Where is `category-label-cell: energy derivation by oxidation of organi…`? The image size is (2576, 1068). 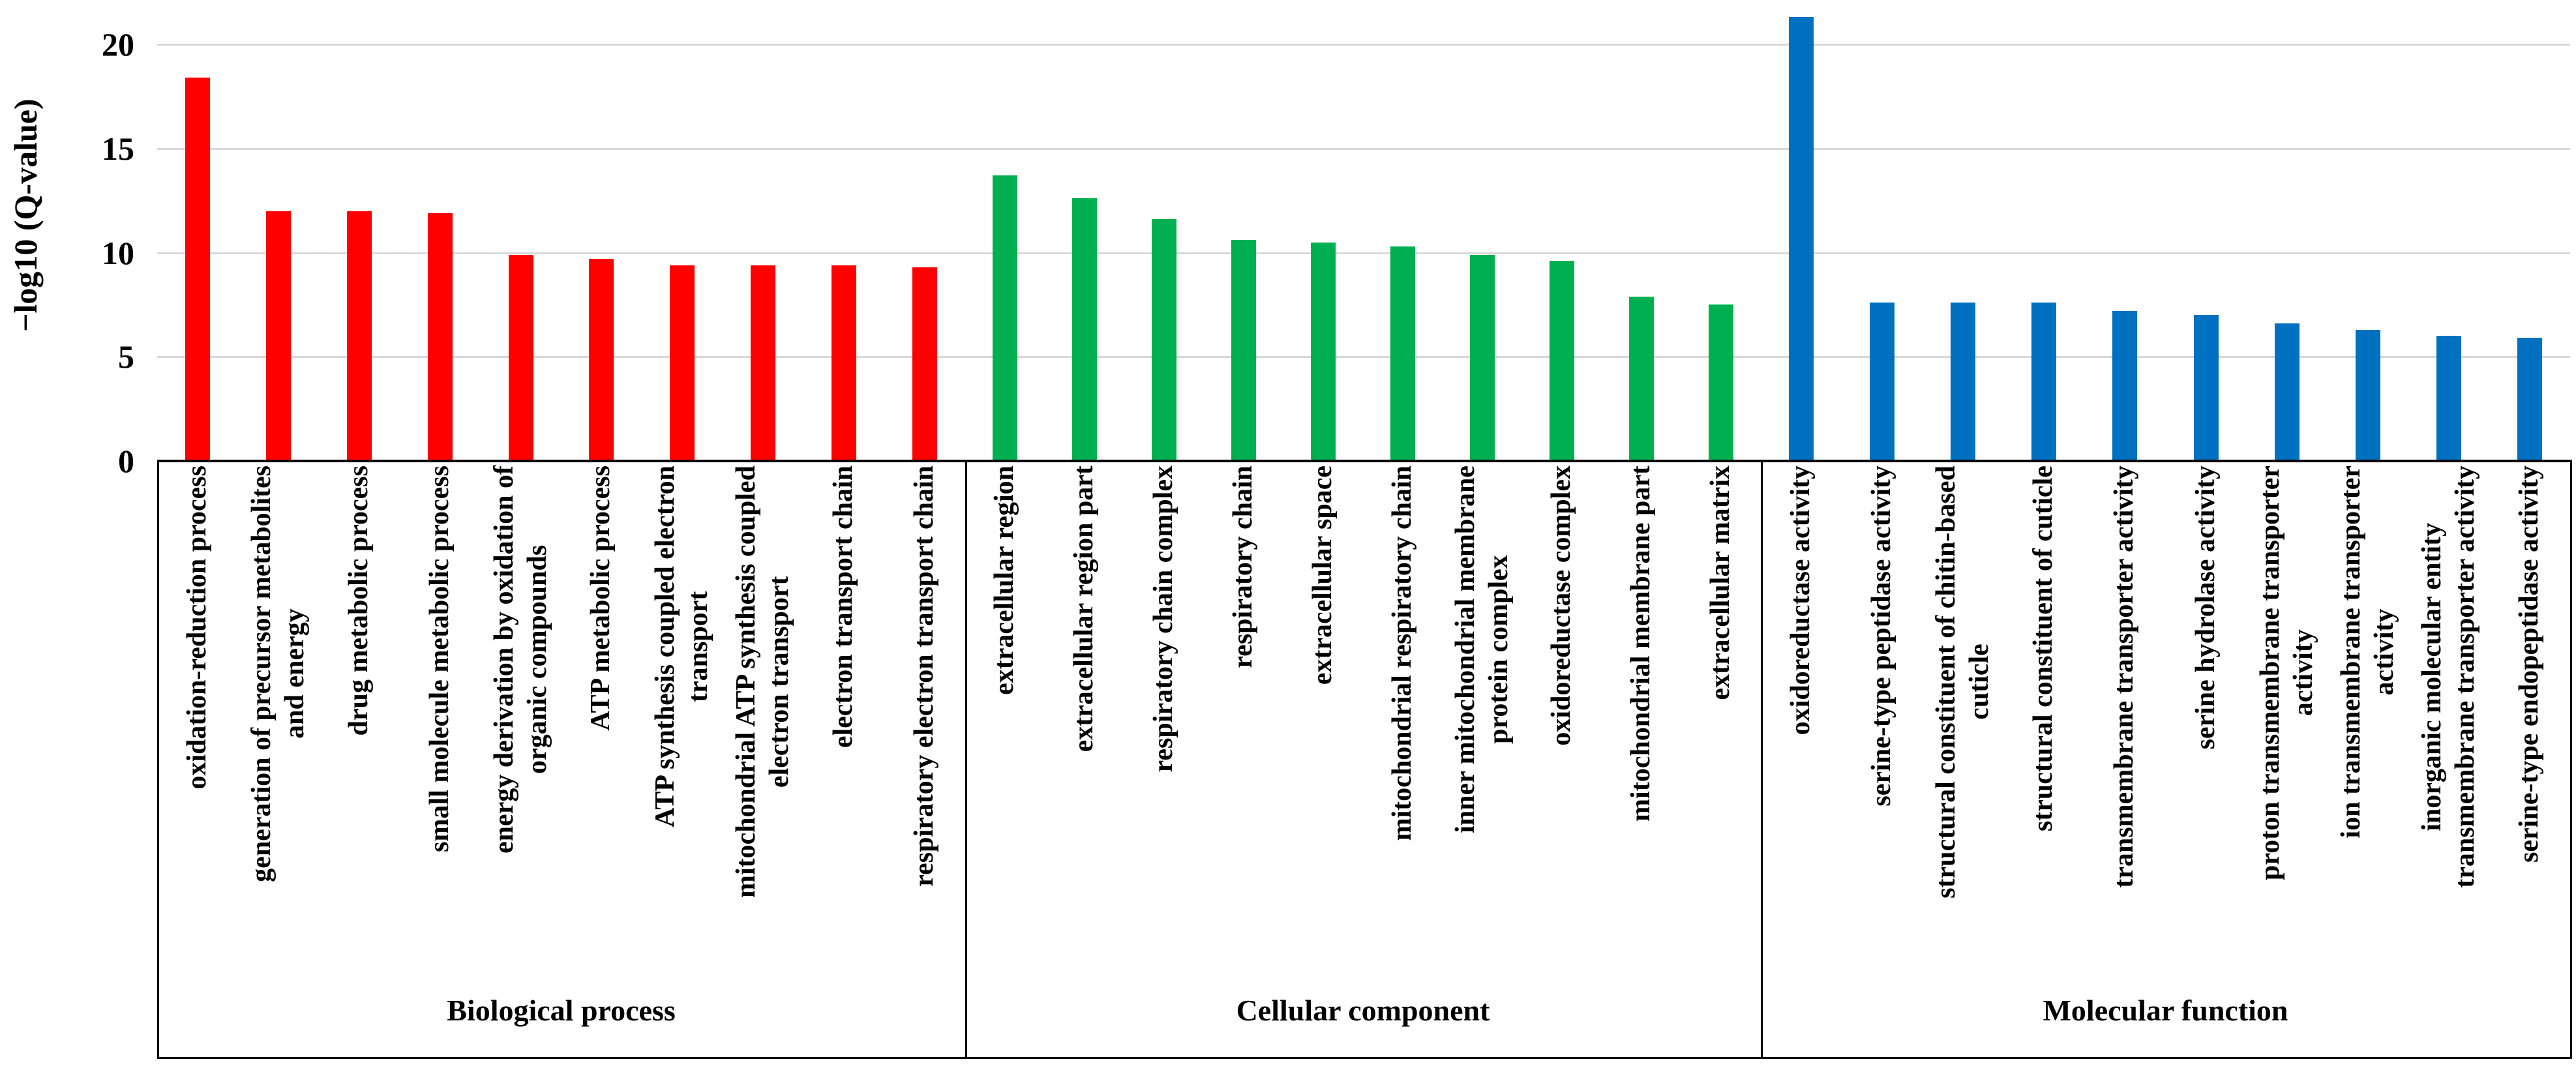
category-label-cell: energy derivation by oxidation of organi… is located at coordinates (521, 713).